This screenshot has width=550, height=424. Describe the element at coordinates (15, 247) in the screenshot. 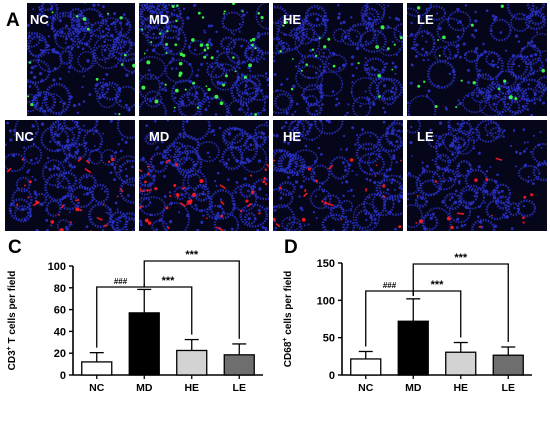

I see `panel-letter-c: C` at that location.